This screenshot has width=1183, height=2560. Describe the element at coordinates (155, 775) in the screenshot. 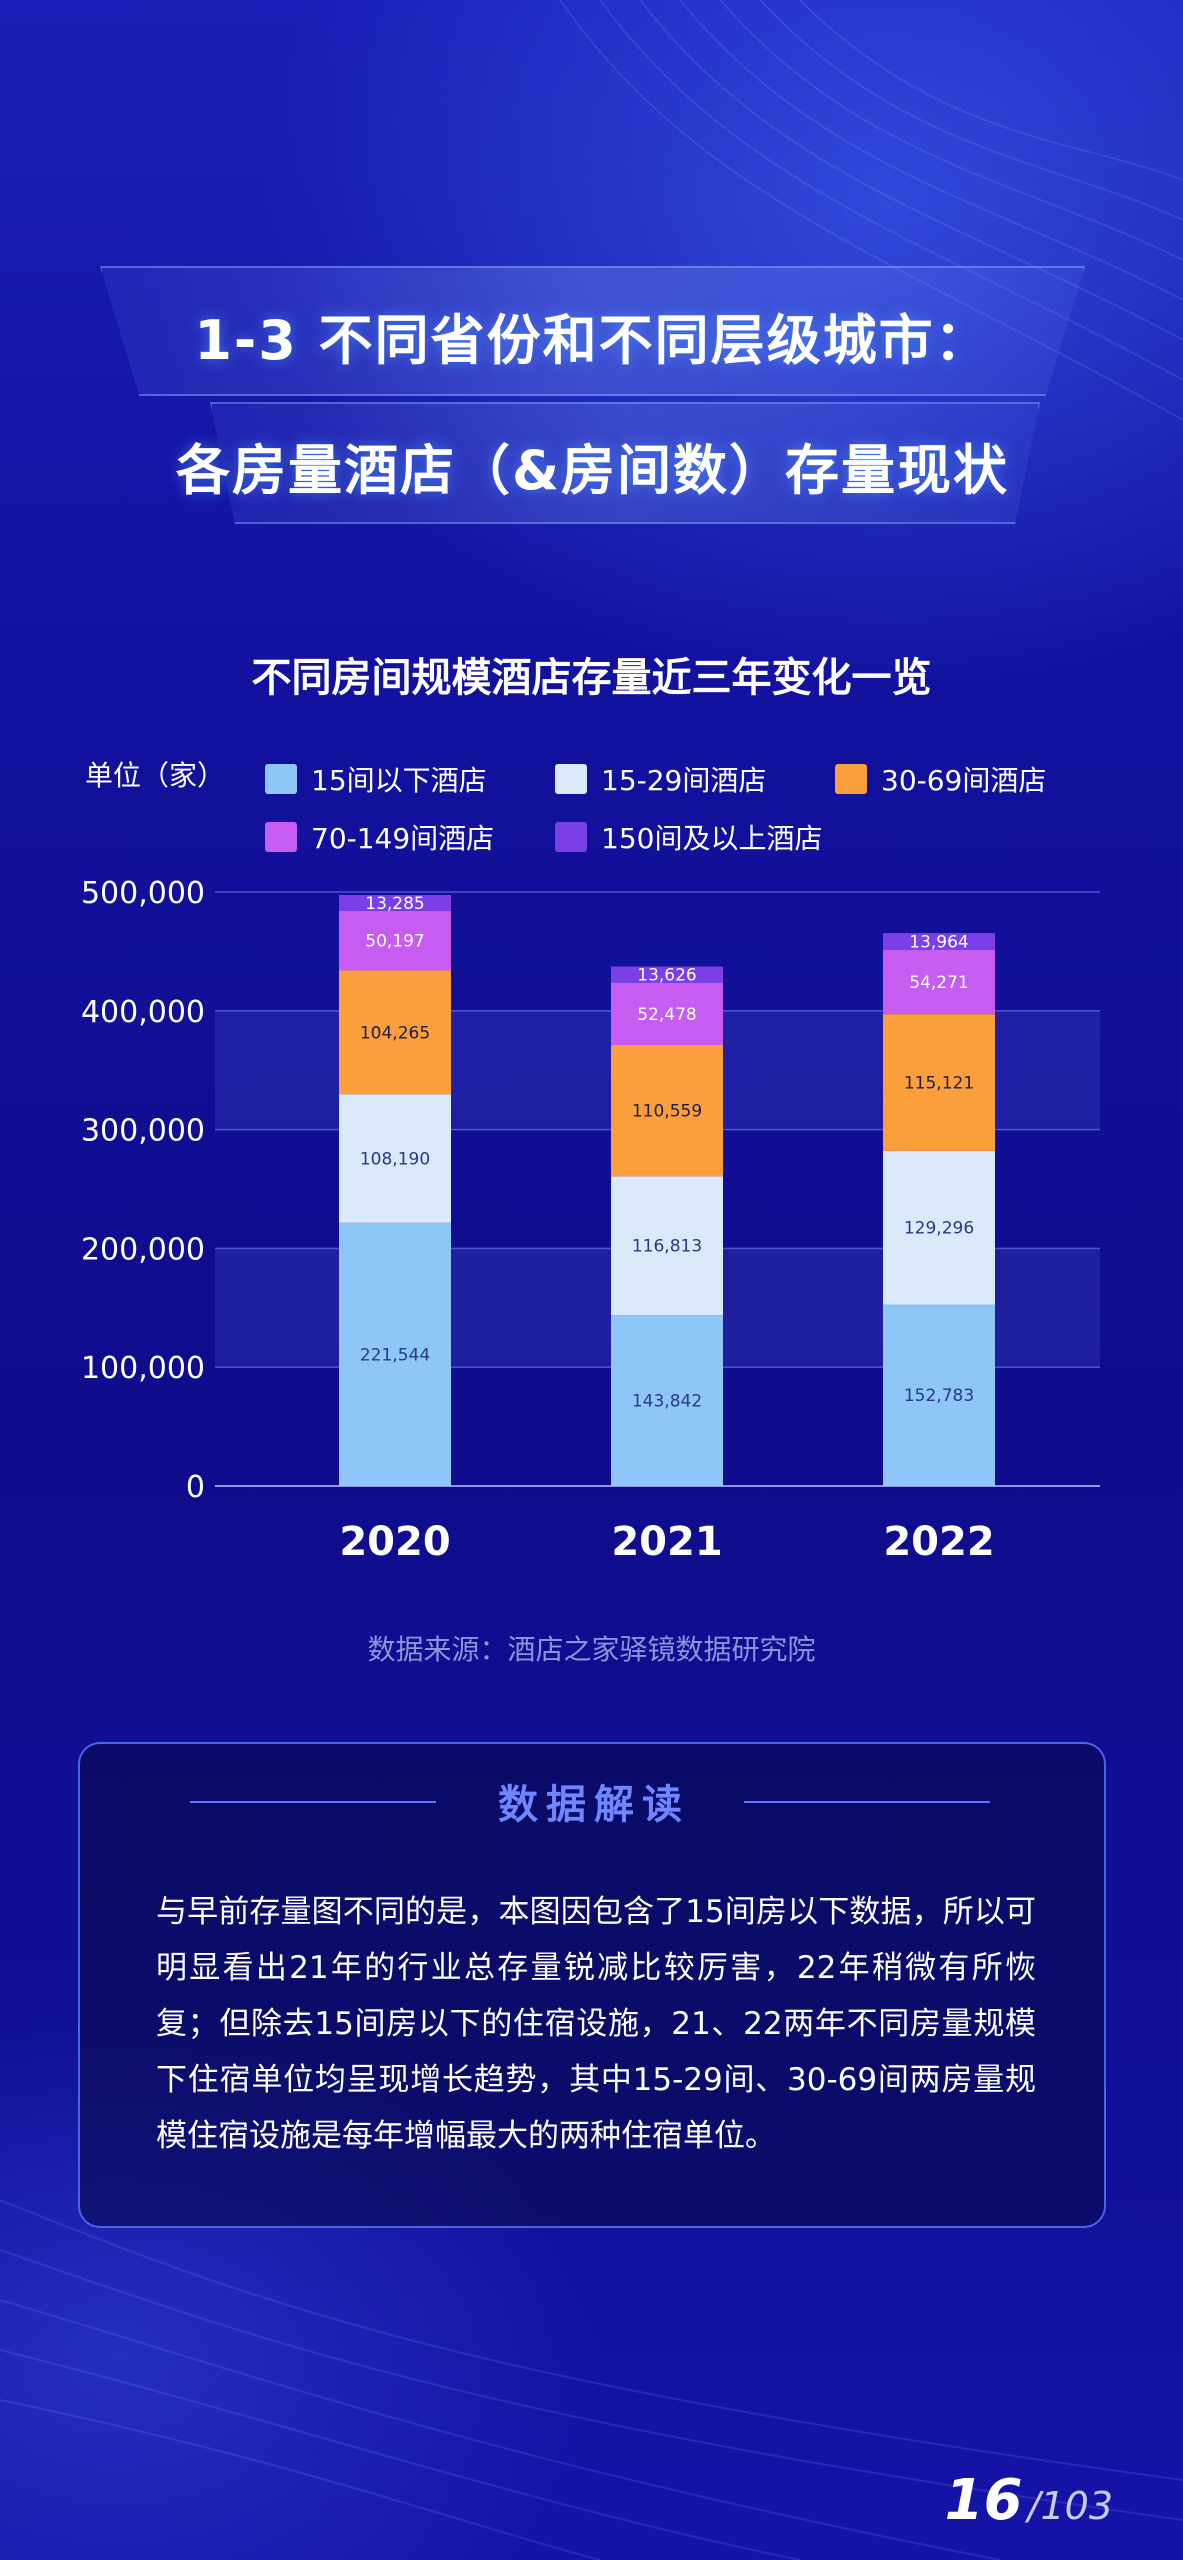

I see `legend-unit-label: 单位（家）` at that location.